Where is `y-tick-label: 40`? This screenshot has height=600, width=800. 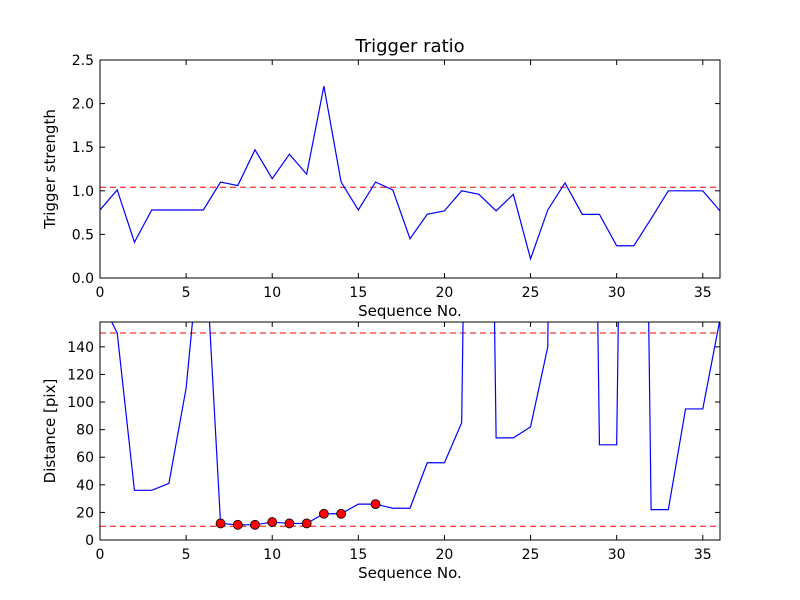
y-tick-label: 40 is located at coordinates (85, 486).